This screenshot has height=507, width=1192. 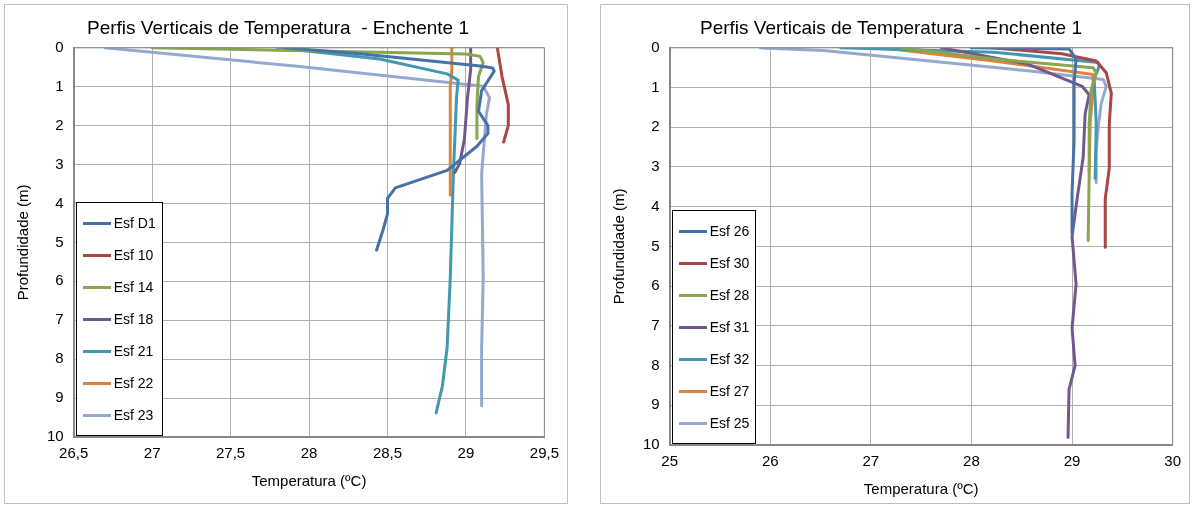 What do you see at coordinates (133, 319) in the screenshot?
I see `legend-label: Esf 18` at bounding box center [133, 319].